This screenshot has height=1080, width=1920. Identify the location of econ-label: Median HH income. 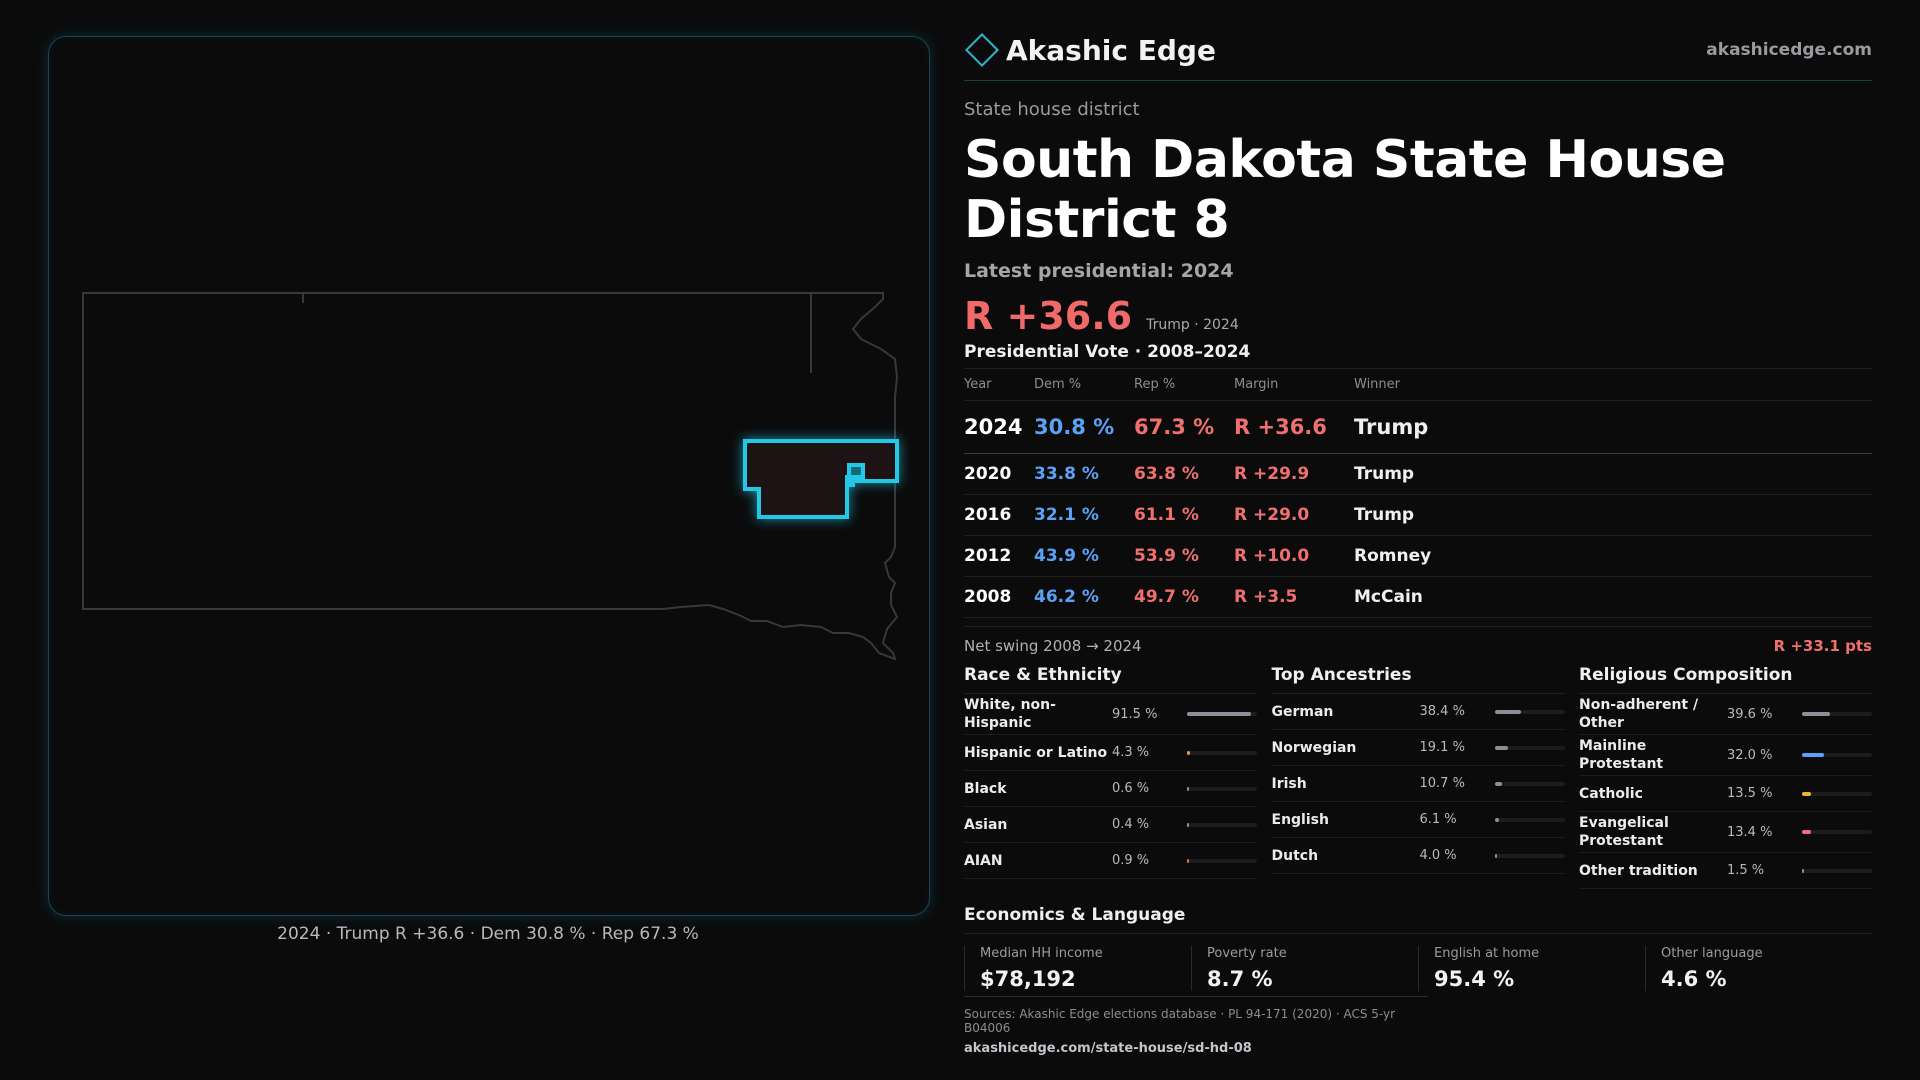
(1041, 953).